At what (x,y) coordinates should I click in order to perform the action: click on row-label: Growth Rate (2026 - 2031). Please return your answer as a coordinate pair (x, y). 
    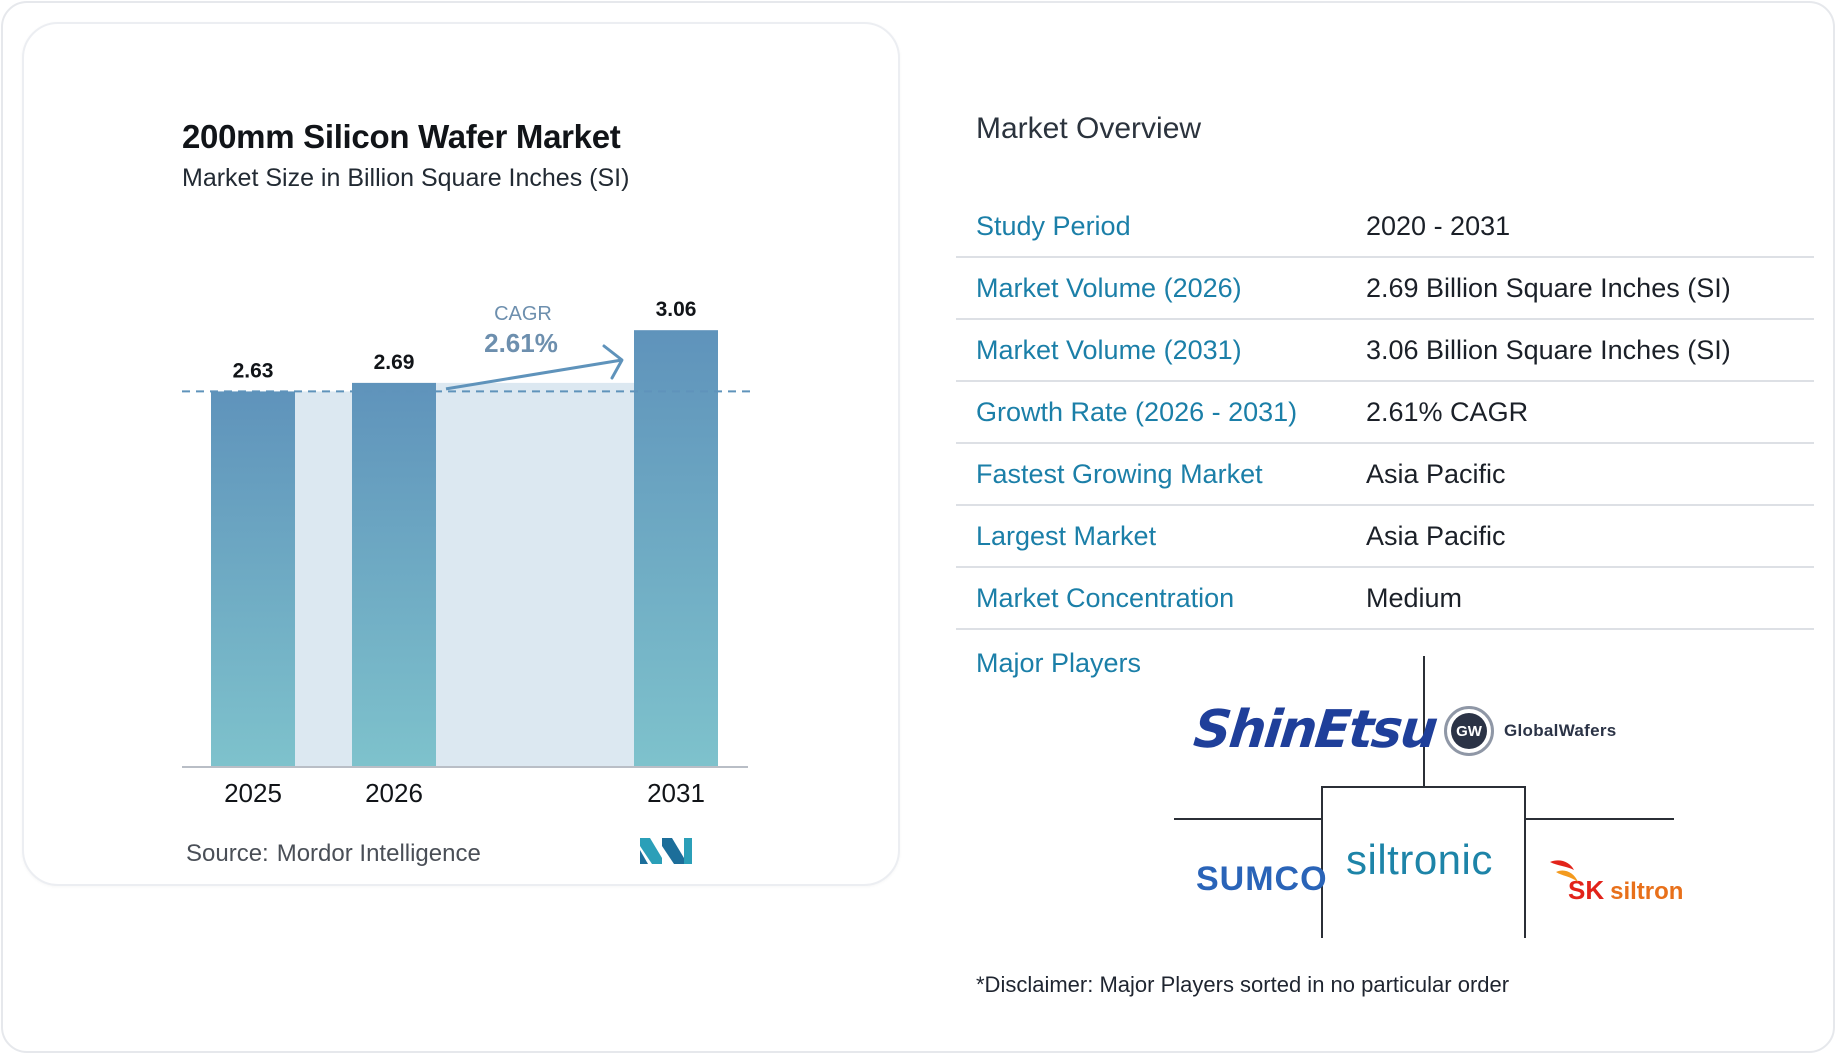
    Looking at the image, I should click on (1137, 411).